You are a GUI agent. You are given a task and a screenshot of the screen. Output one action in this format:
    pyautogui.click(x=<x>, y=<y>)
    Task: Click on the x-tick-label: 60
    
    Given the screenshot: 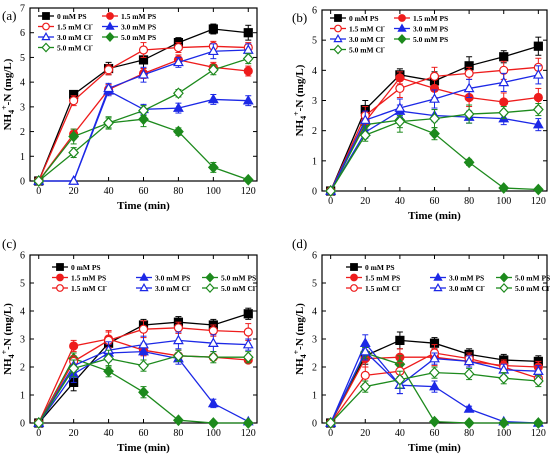 What is the action you would take?
    pyautogui.click(x=435, y=433)
    